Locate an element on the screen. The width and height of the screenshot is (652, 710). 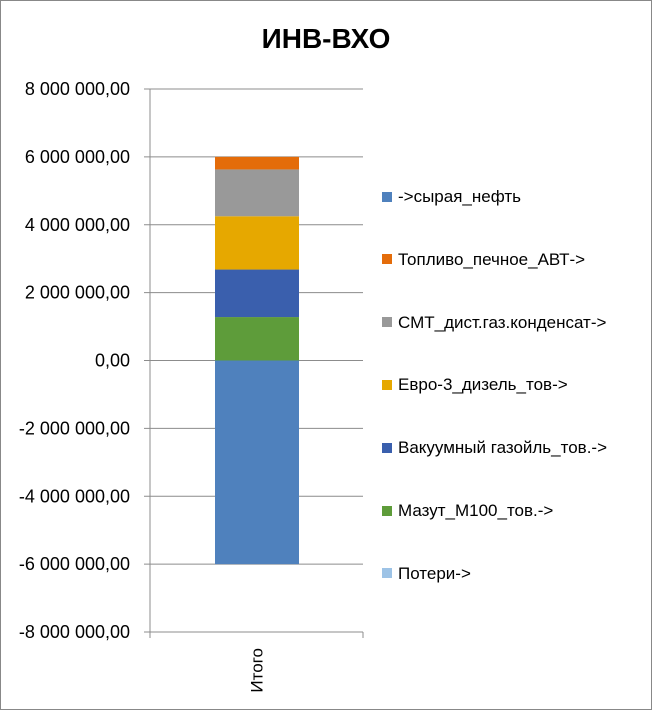
legend-item: Потери-> is located at coordinates (426, 575).